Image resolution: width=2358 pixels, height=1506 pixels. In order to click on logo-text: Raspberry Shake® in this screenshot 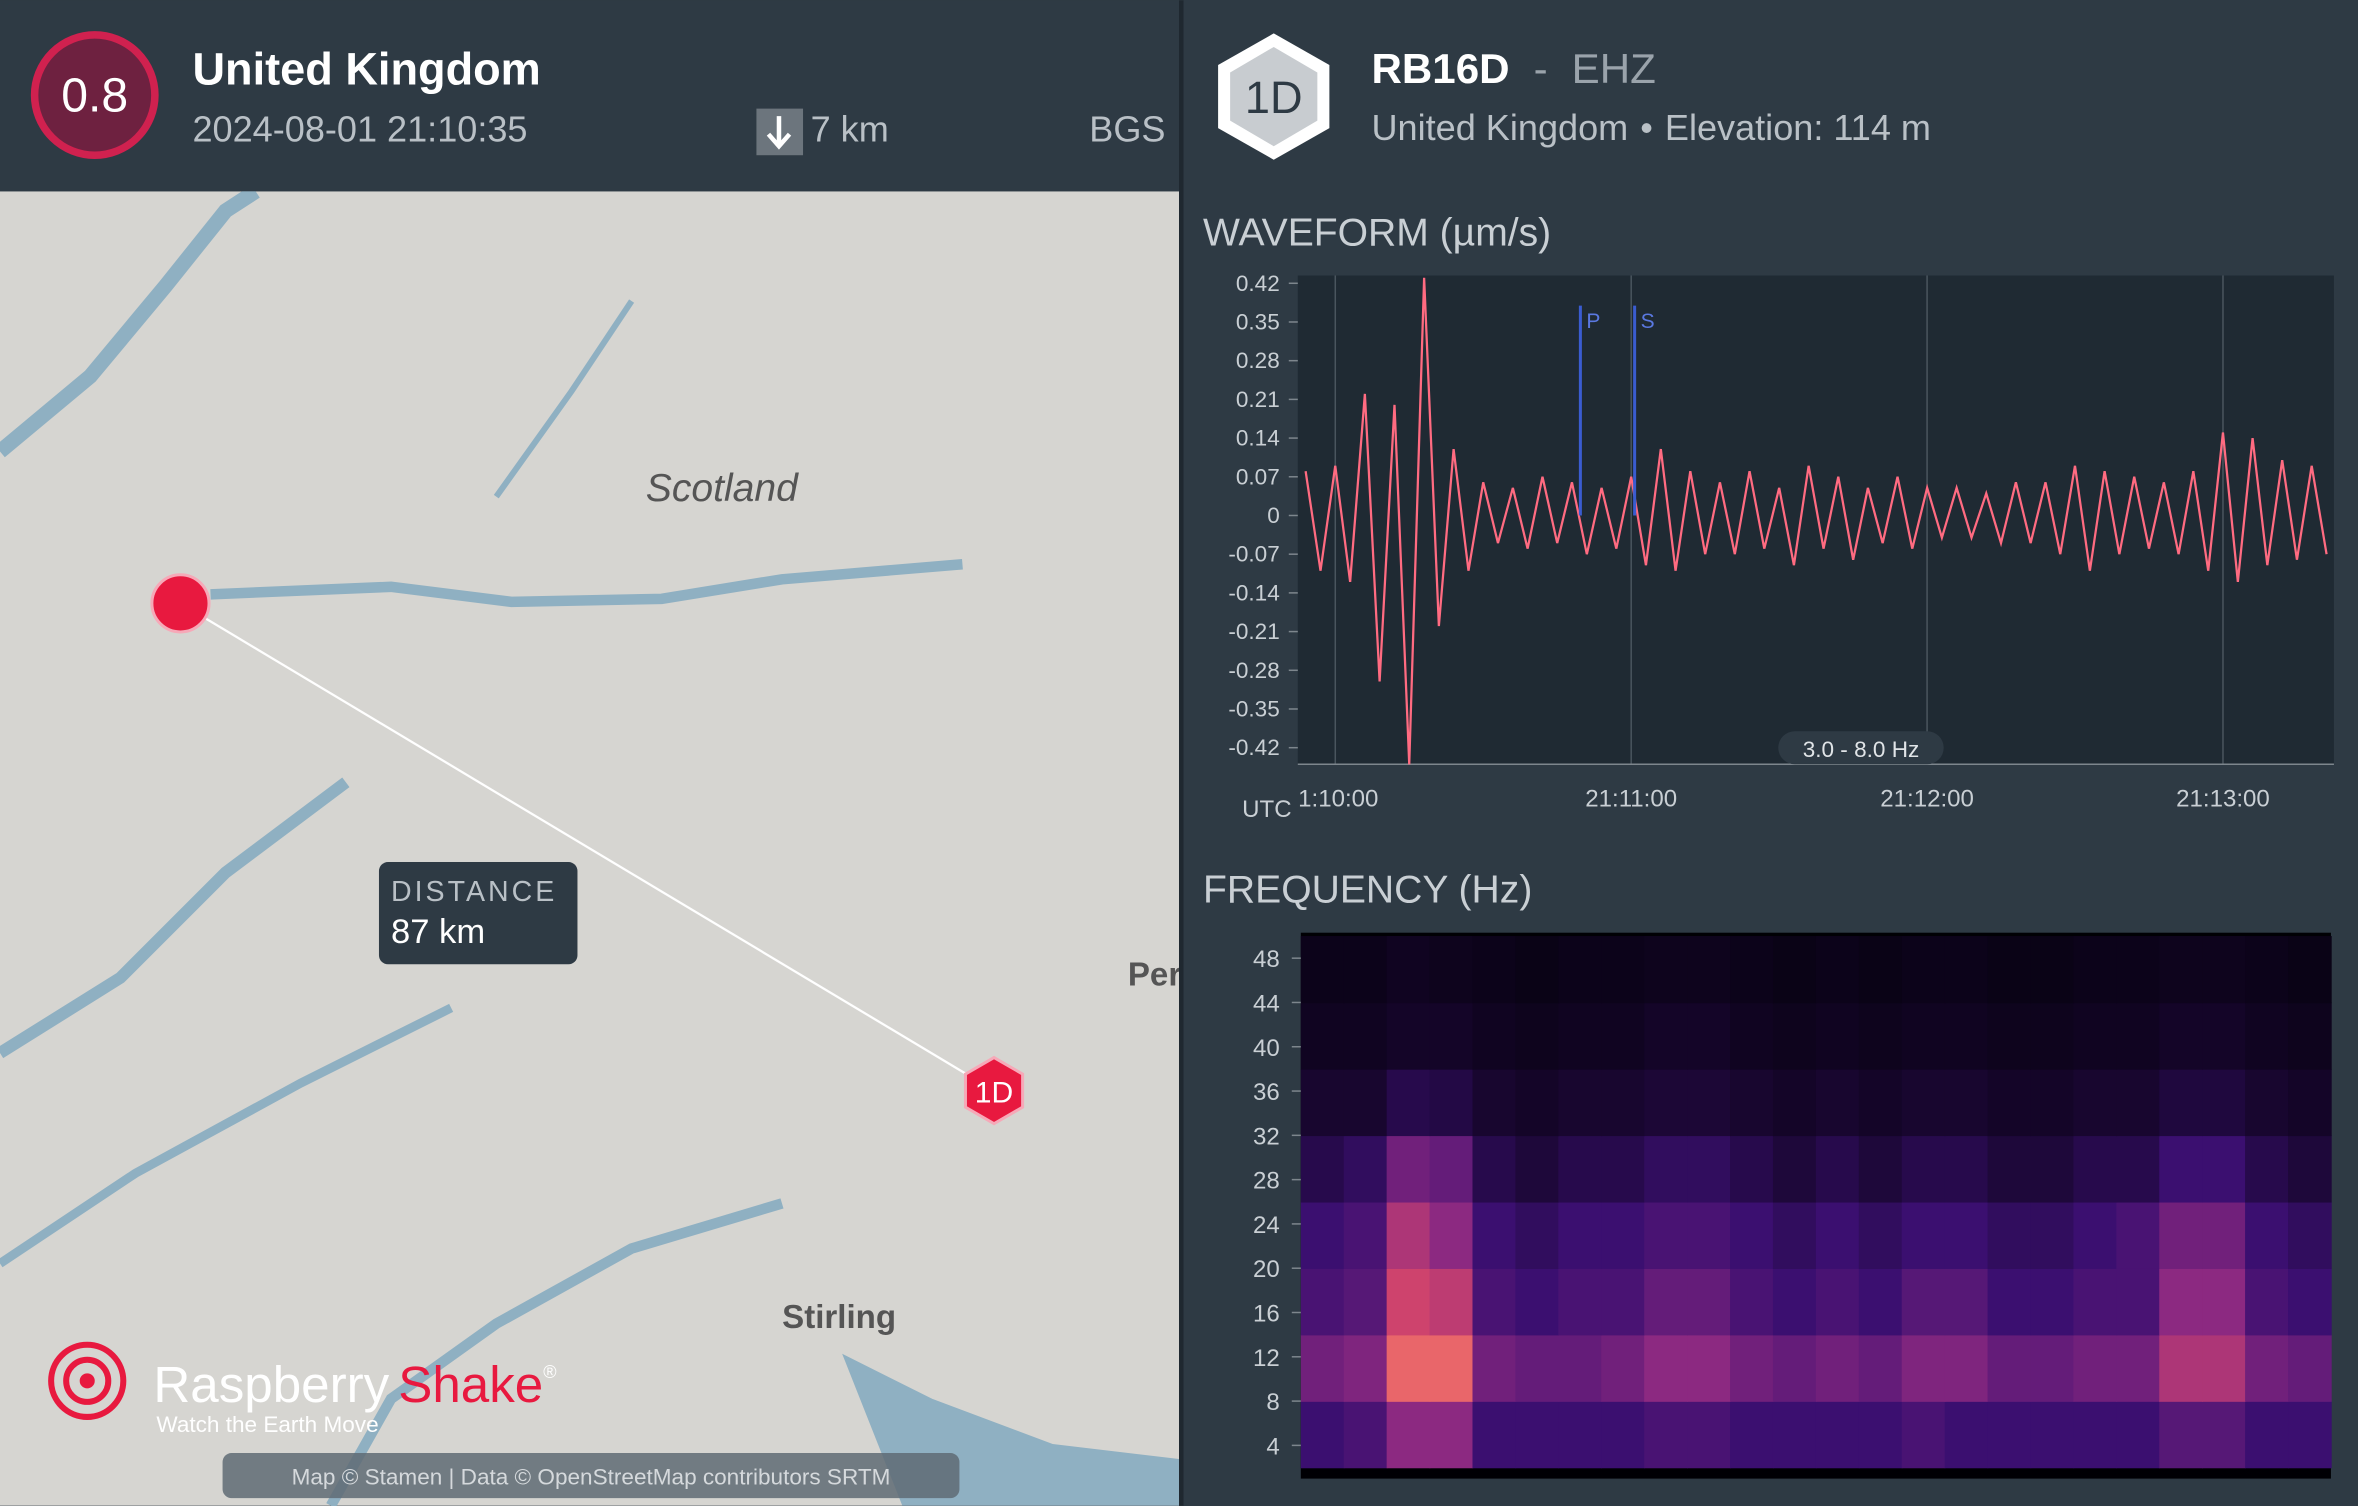, I will do `click(354, 1384)`.